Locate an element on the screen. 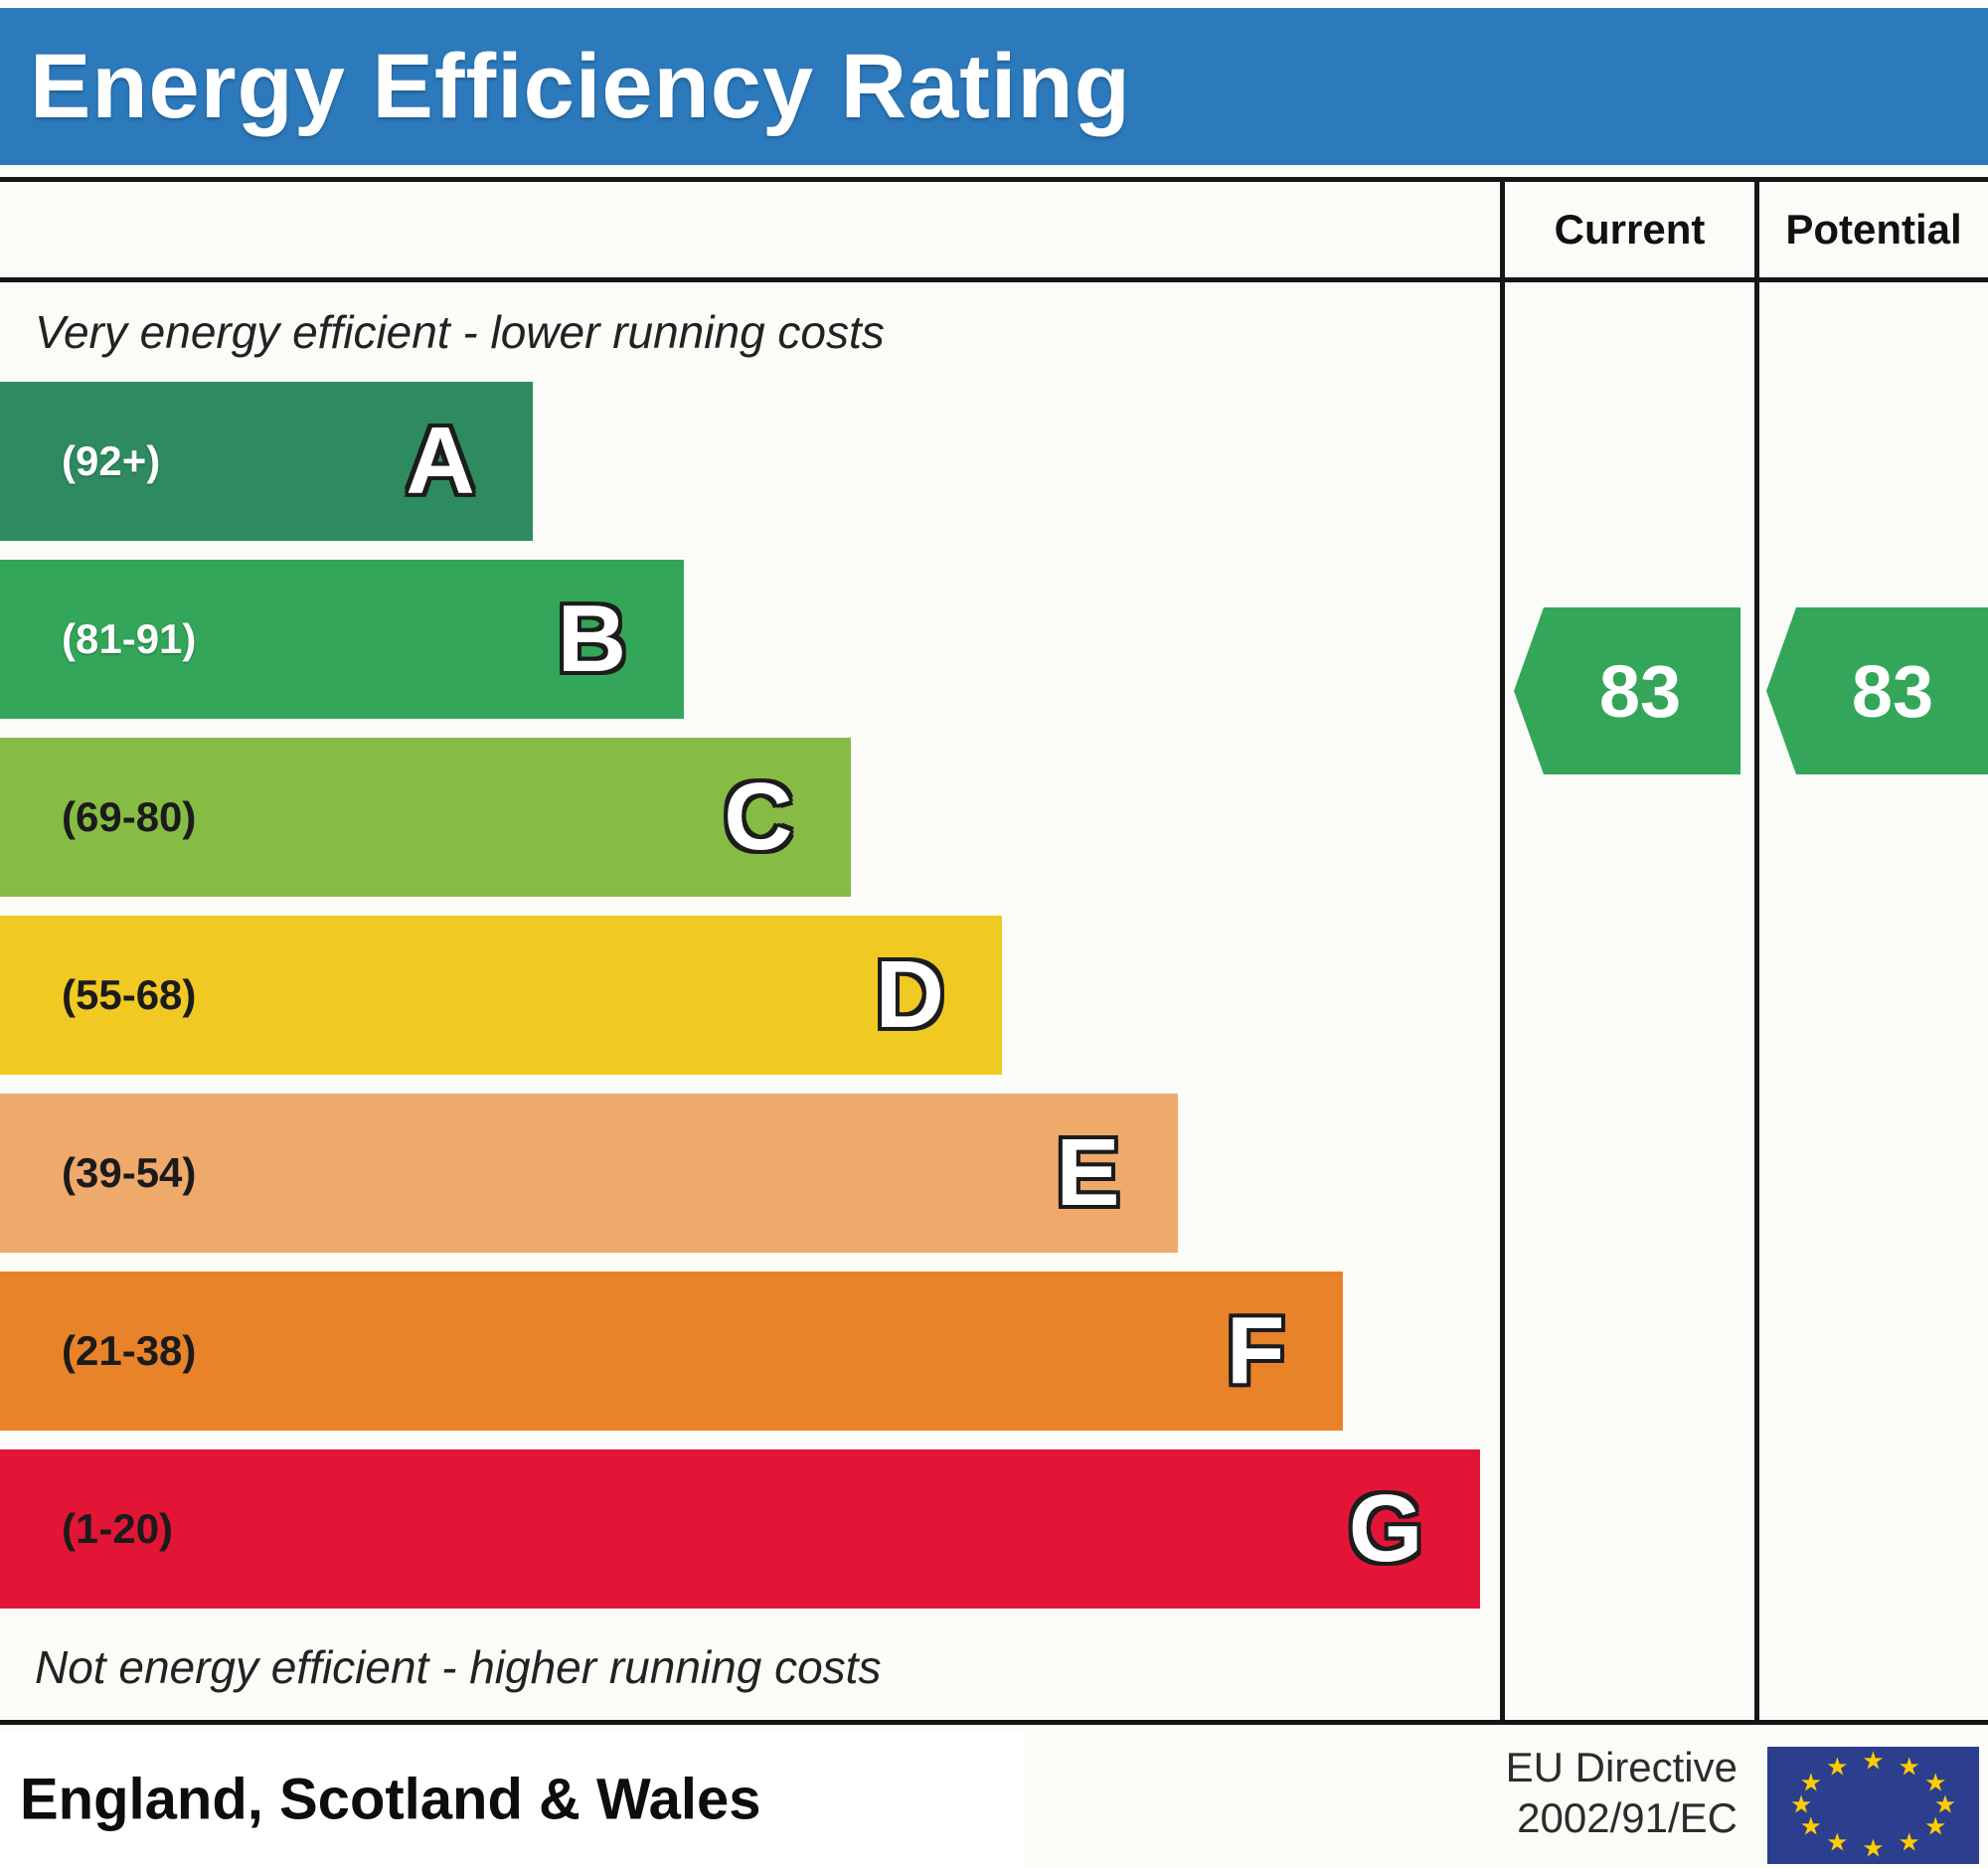 The width and height of the screenshot is (1988, 1868). band-bar-g: (1-20) G is located at coordinates (740, 1529).